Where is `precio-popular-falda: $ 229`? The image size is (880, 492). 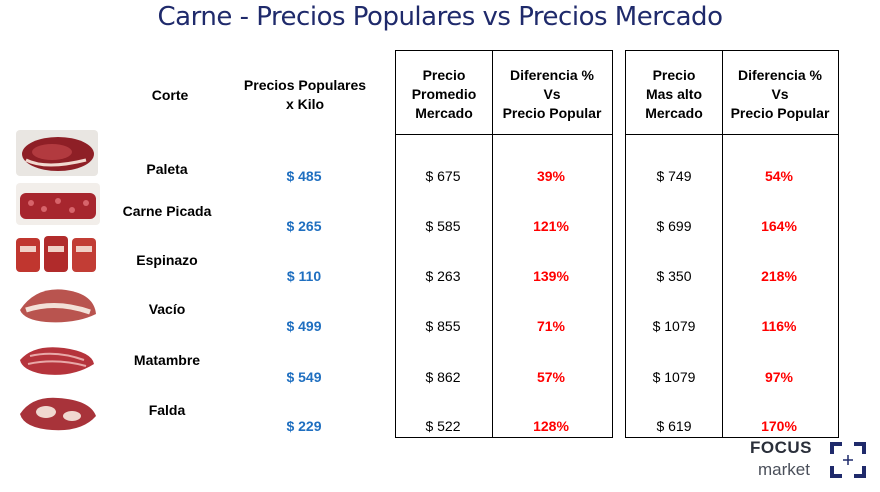
precio-popular-falda: $ 229 is located at coordinates (304, 426).